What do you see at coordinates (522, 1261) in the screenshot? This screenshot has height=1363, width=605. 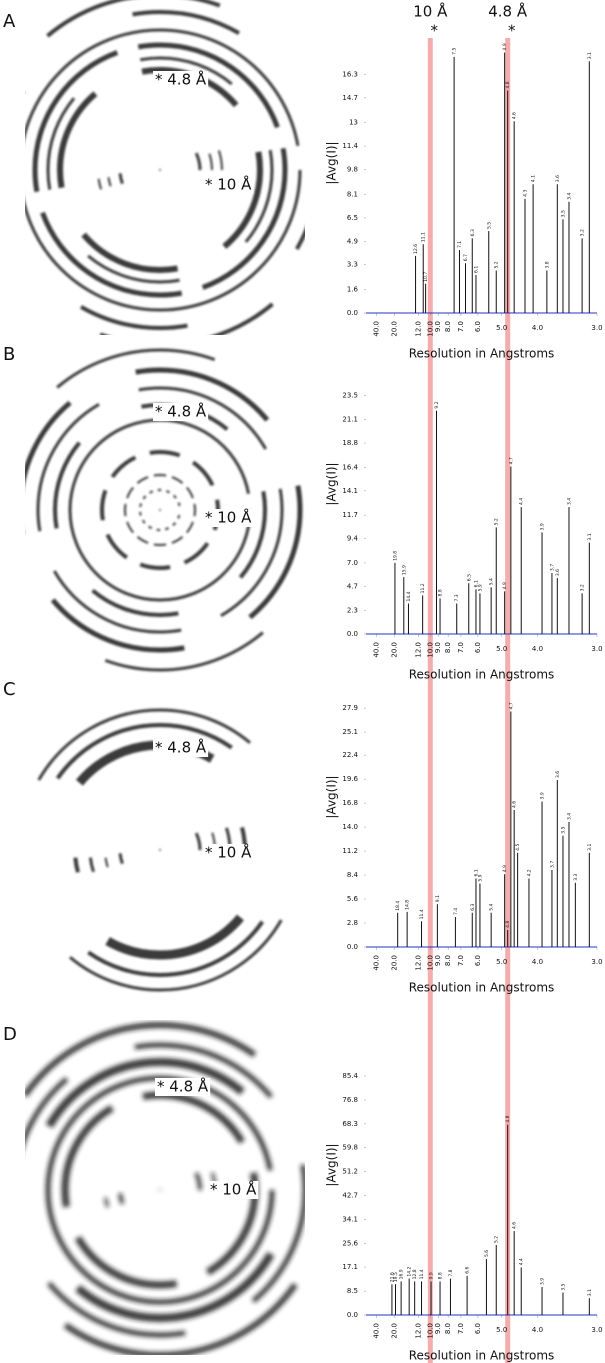 I see `peak-label: 4.4` at bounding box center [522, 1261].